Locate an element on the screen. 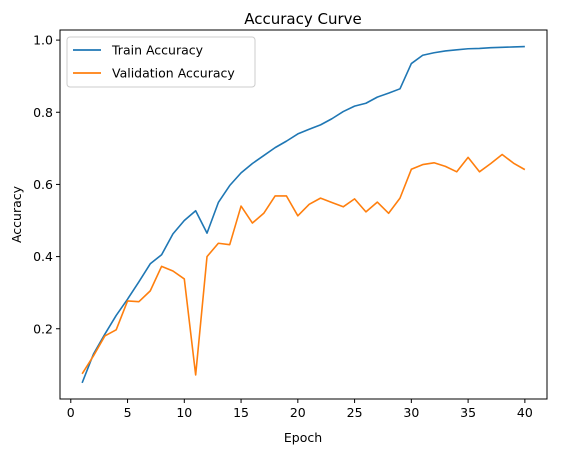  legend-label-validation: Validation Accuracy is located at coordinates (173, 73).